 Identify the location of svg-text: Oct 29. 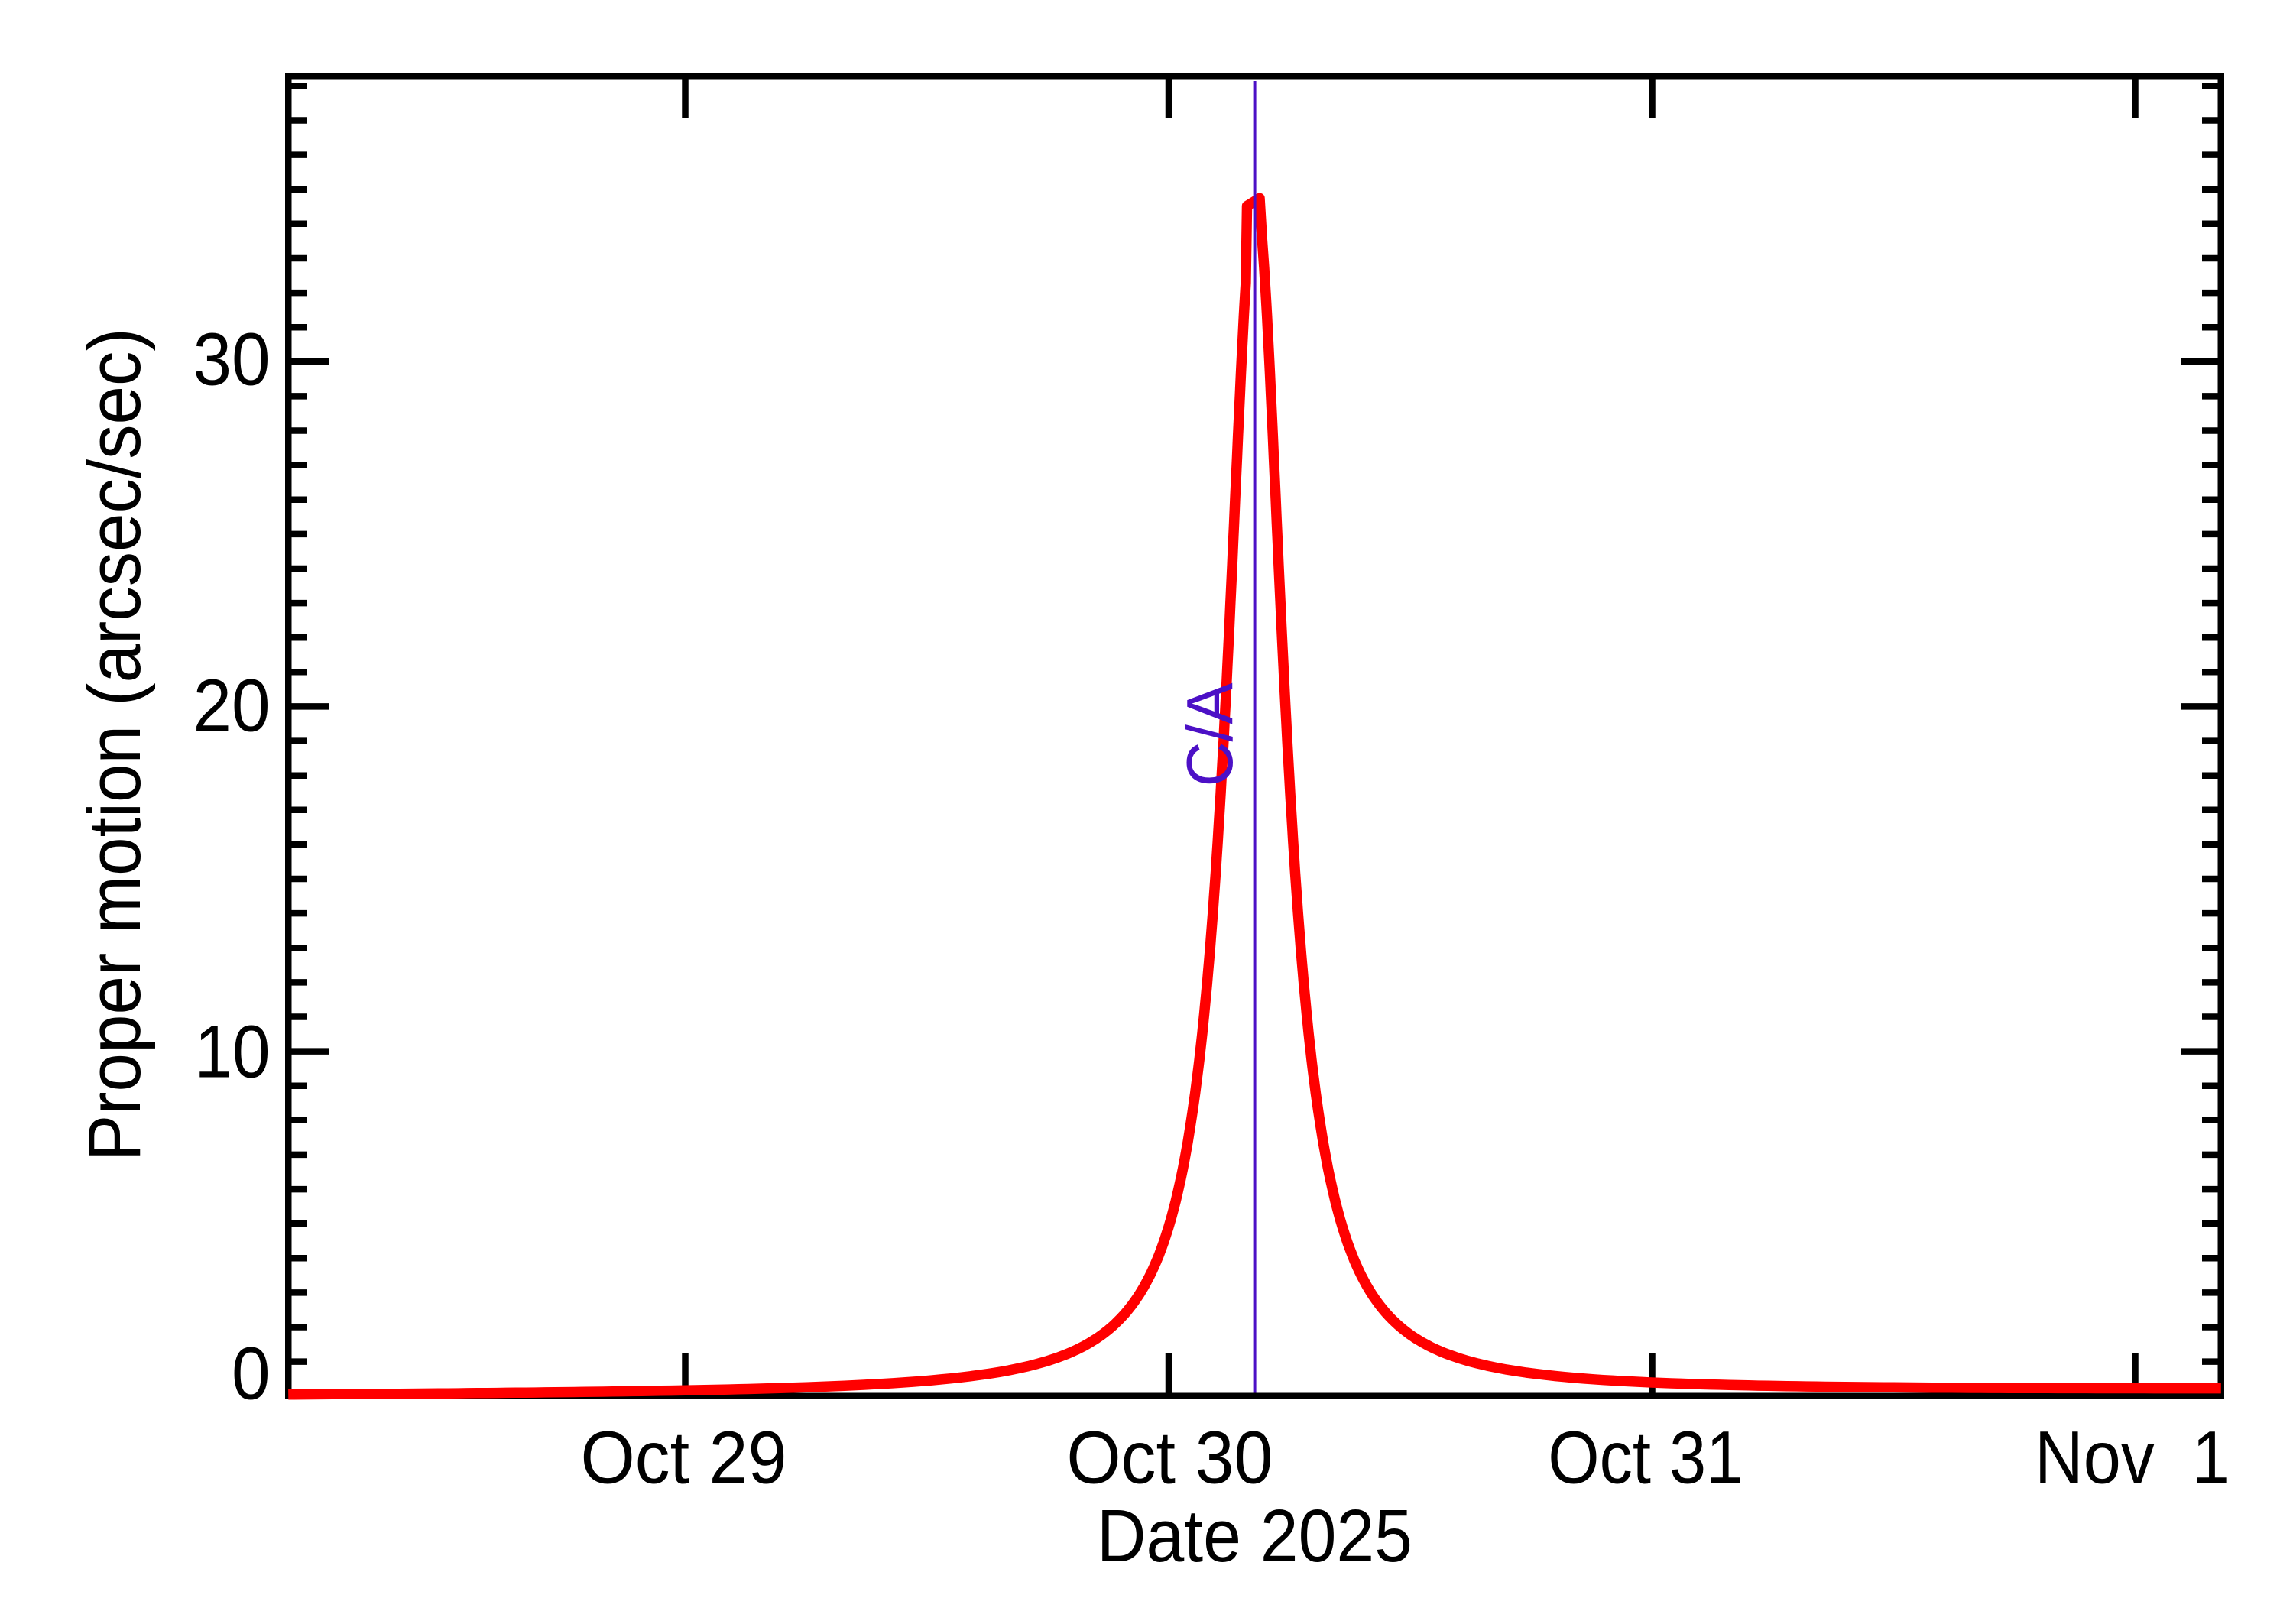
(684, 1457).